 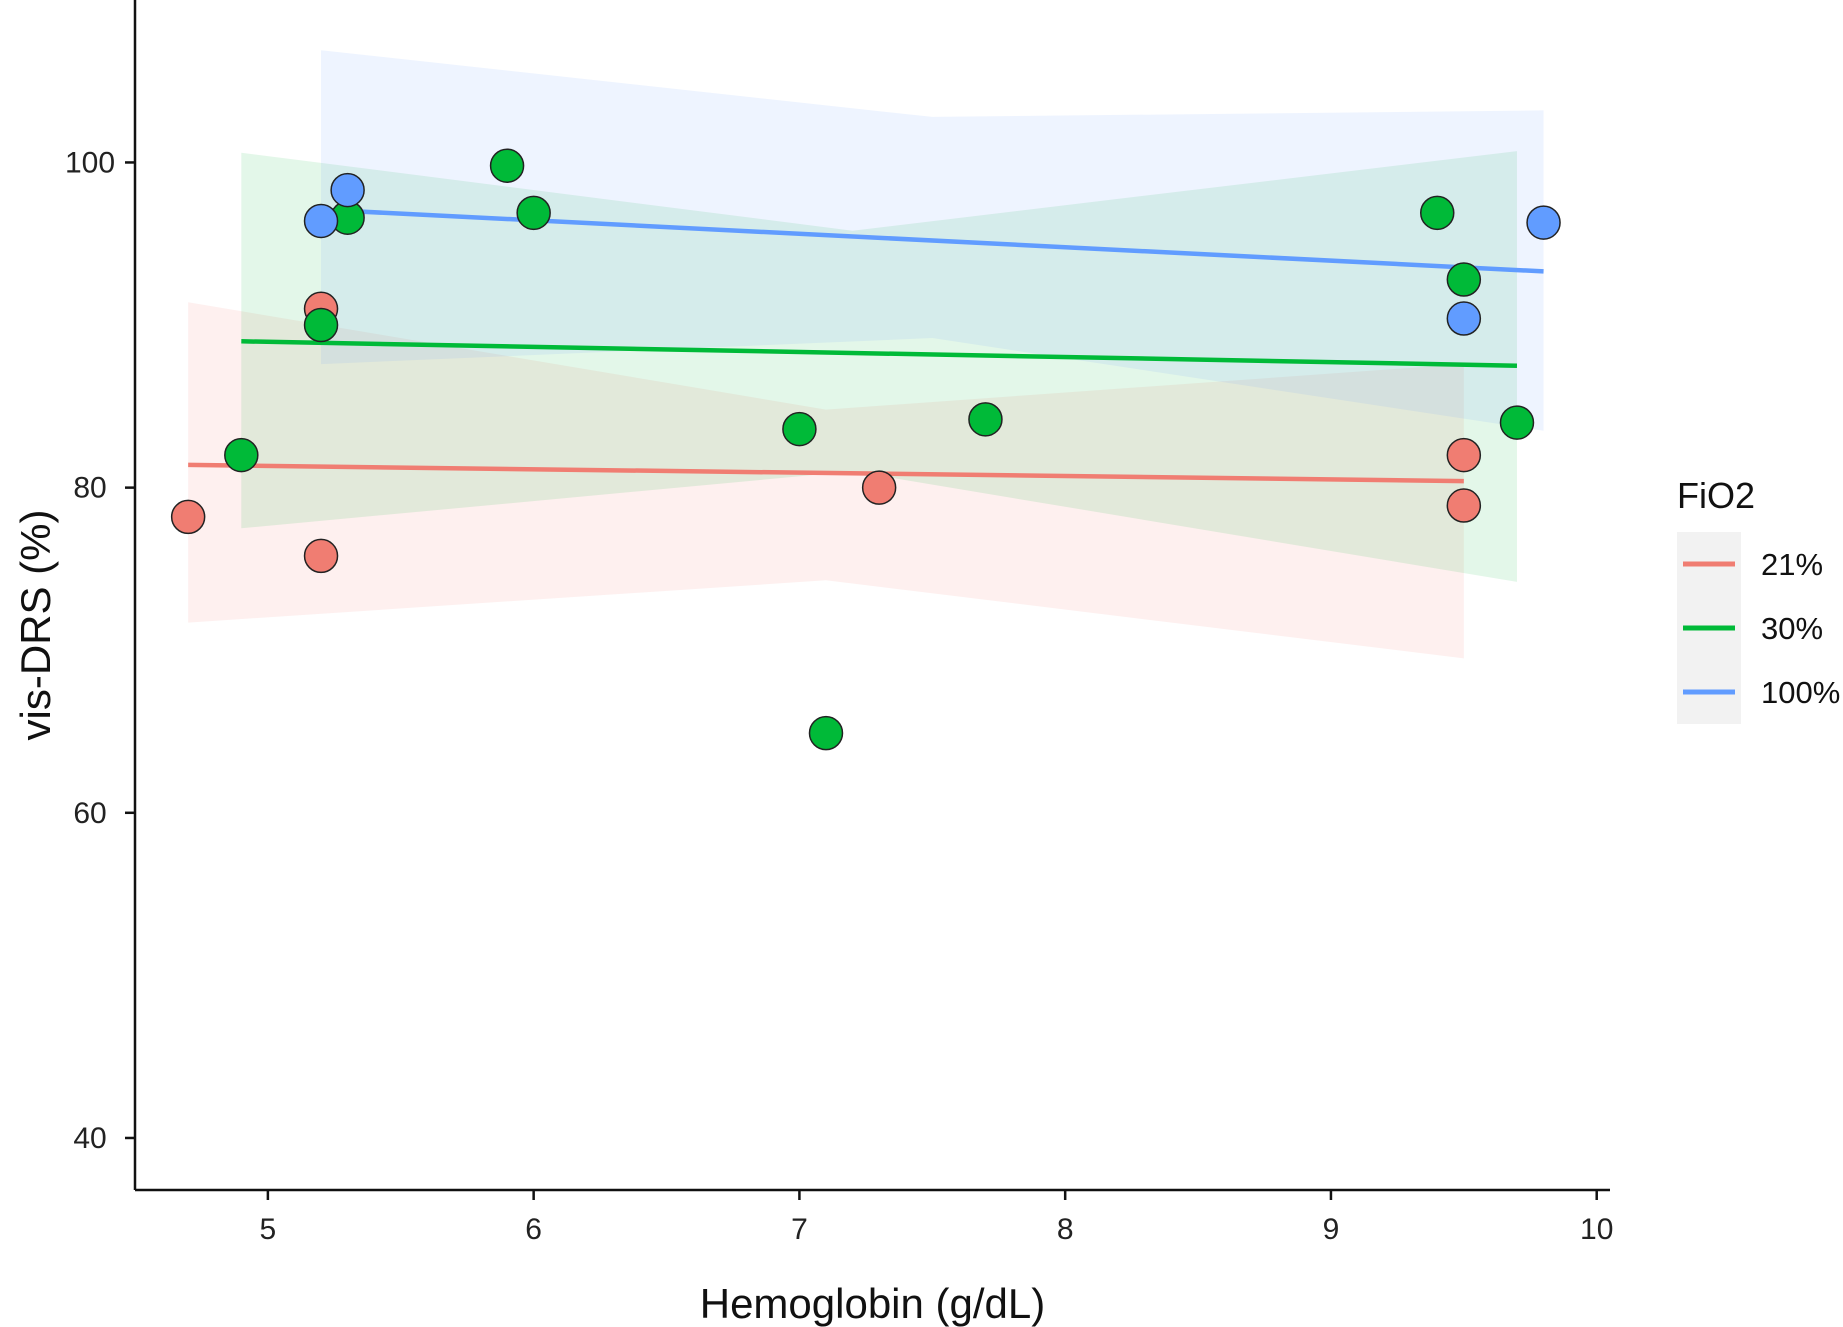 What do you see at coordinates (826, 473) in the screenshot?
I see `fit-line-21pct` at bounding box center [826, 473].